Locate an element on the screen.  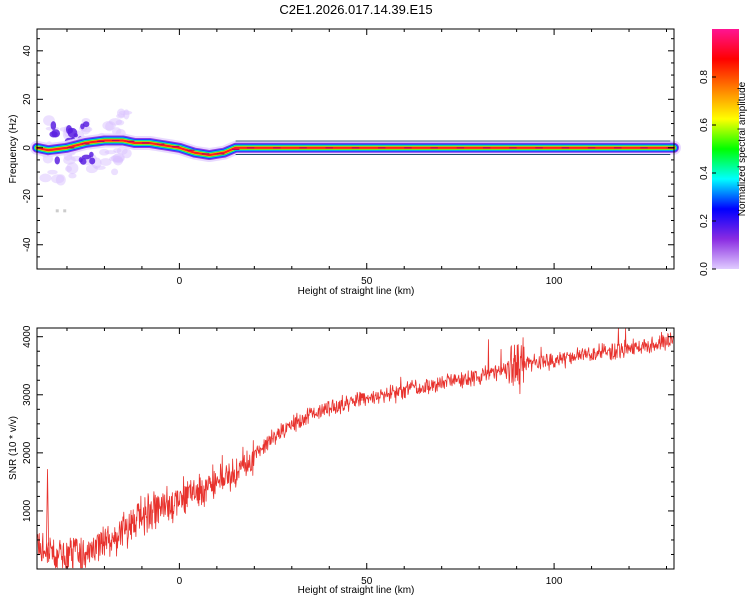
spectrogram-y-tick-label: -20 is located at coordinates (27, 196).